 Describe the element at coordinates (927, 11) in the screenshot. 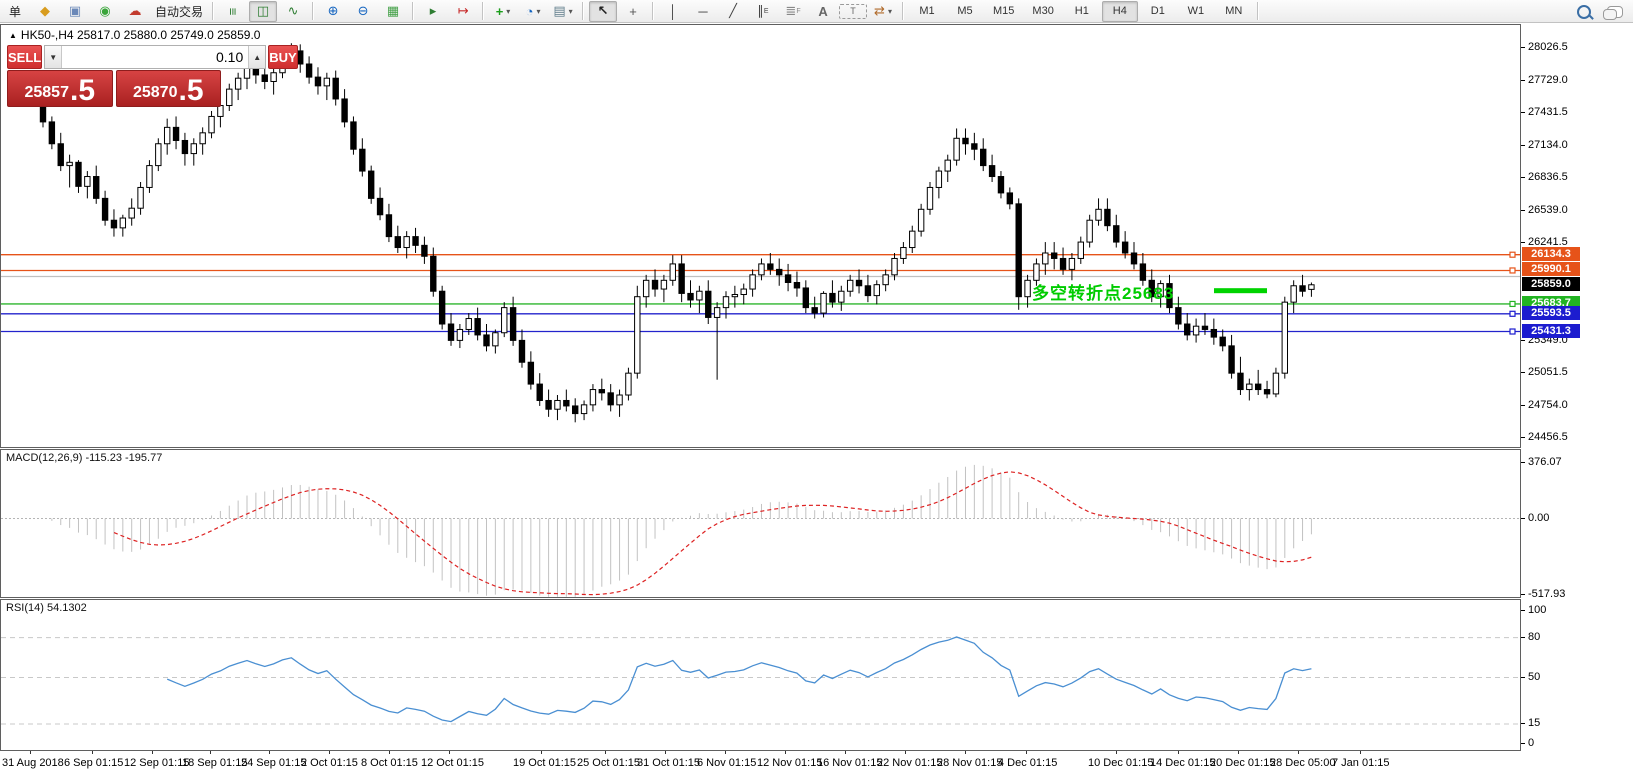

I see `timeframe-m1: M1` at that location.